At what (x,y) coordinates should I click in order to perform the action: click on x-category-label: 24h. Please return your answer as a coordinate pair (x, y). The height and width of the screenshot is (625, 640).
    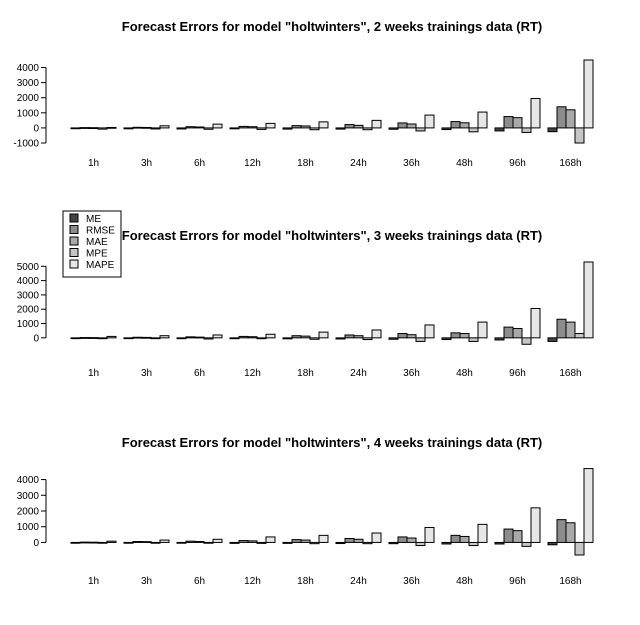
    Looking at the image, I should click on (358, 581).